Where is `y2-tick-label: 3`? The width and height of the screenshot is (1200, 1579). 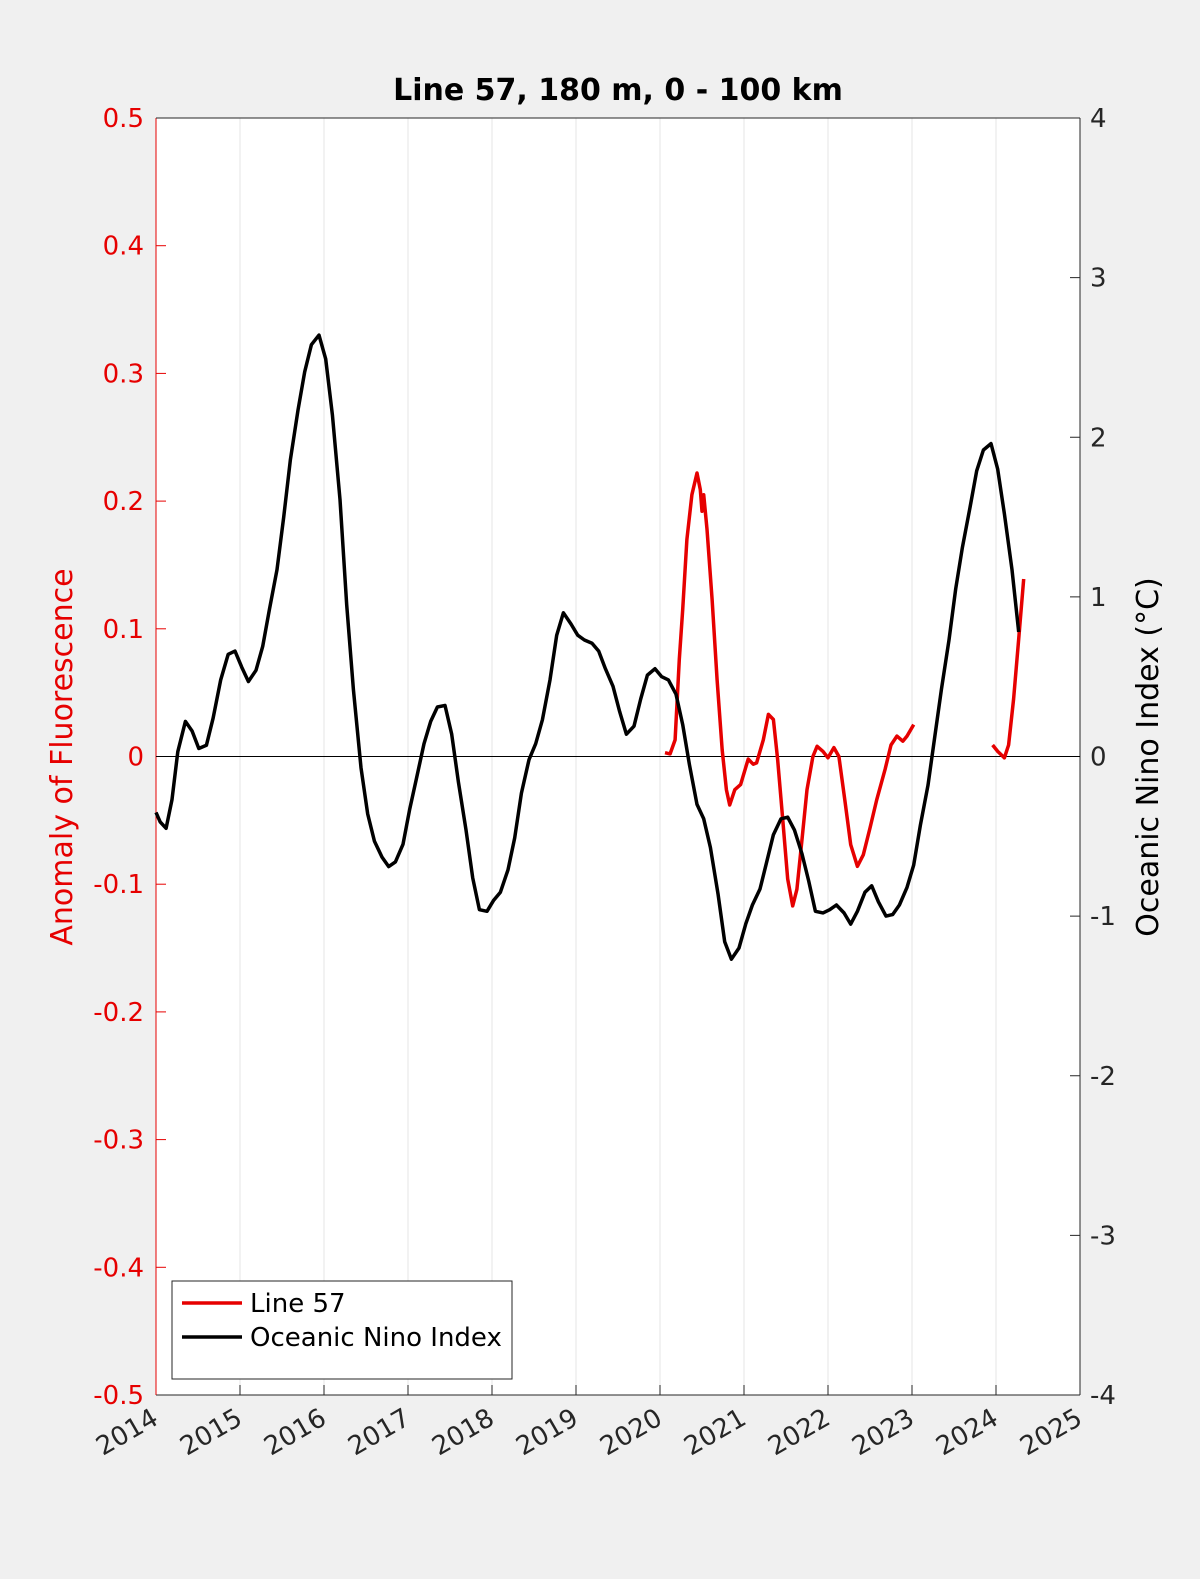 y2-tick-label: 3 is located at coordinates (1098, 279).